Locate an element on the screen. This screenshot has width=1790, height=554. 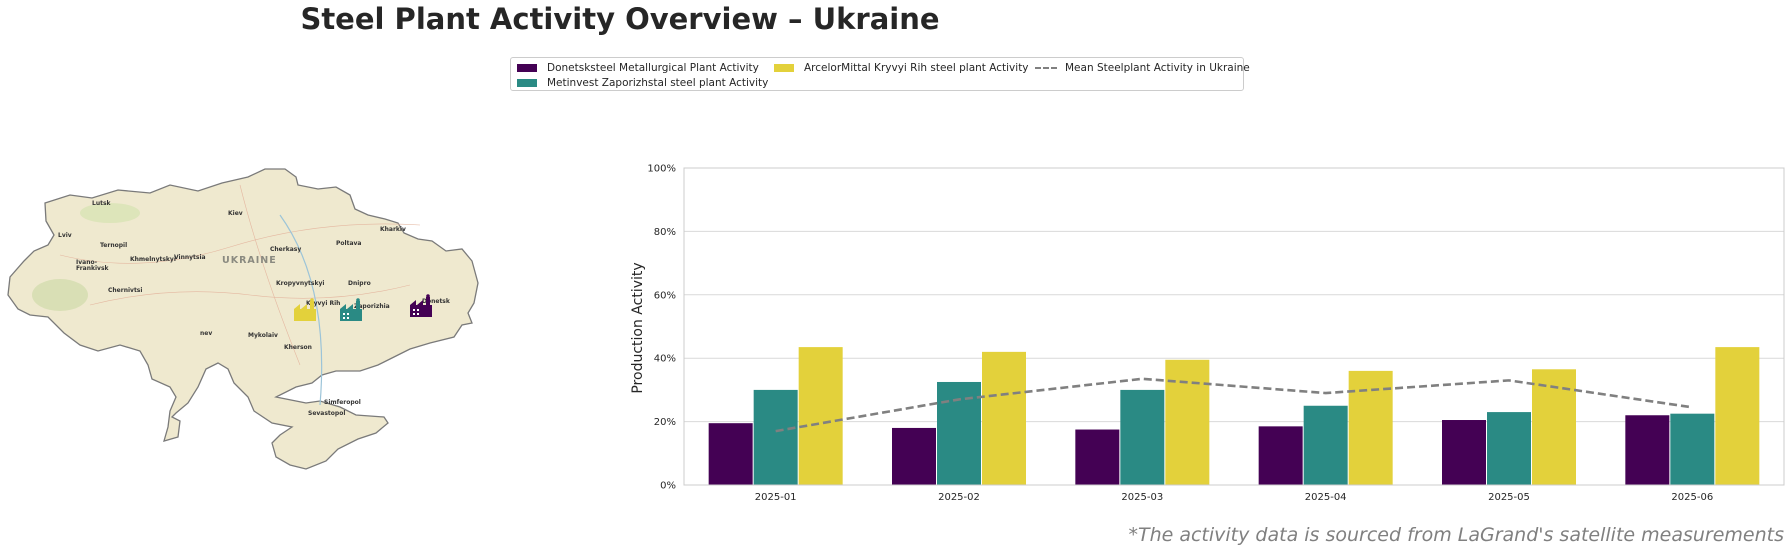
ukraine-outline is located at coordinates (243, 319).